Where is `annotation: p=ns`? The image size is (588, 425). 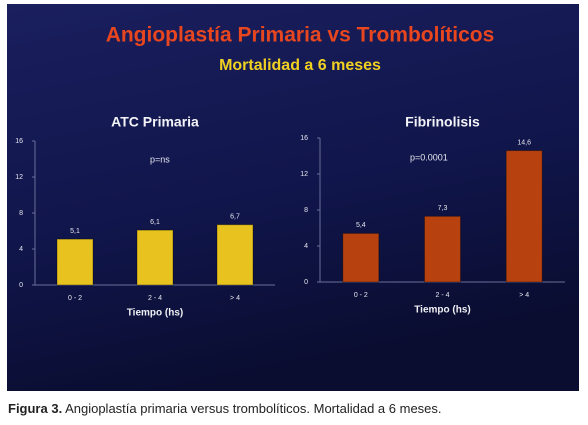 annotation: p=ns is located at coordinates (160, 159).